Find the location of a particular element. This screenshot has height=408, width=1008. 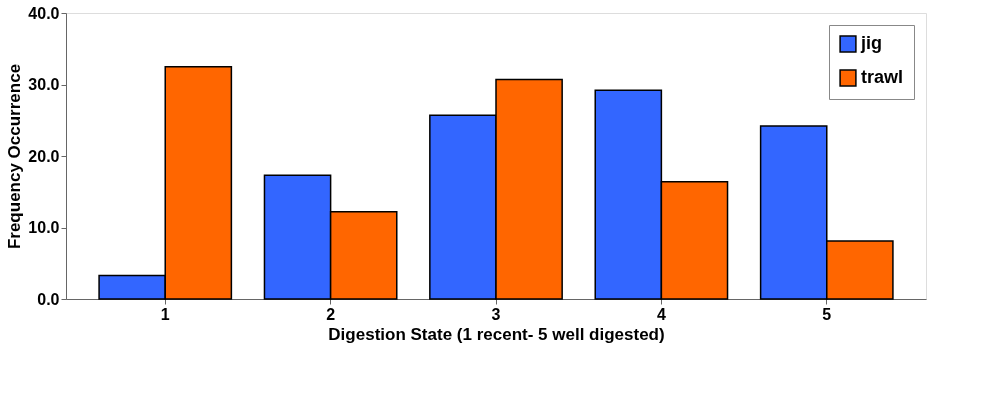

y-axis-title: Frequency Occurrence is located at coordinates (15, 156).